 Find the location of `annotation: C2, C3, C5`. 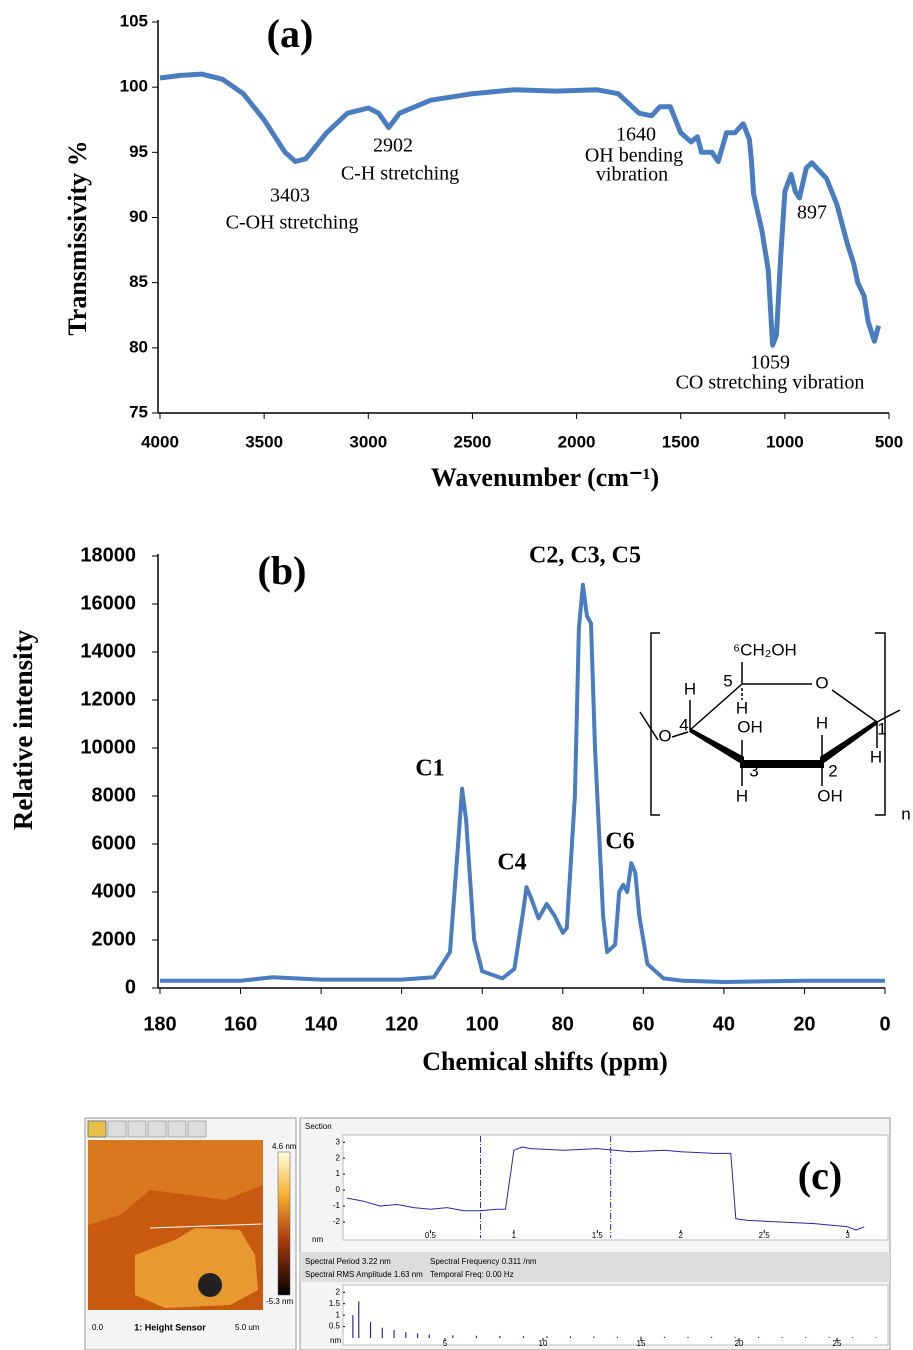

annotation: C2, C3, C5 is located at coordinates (585, 556).